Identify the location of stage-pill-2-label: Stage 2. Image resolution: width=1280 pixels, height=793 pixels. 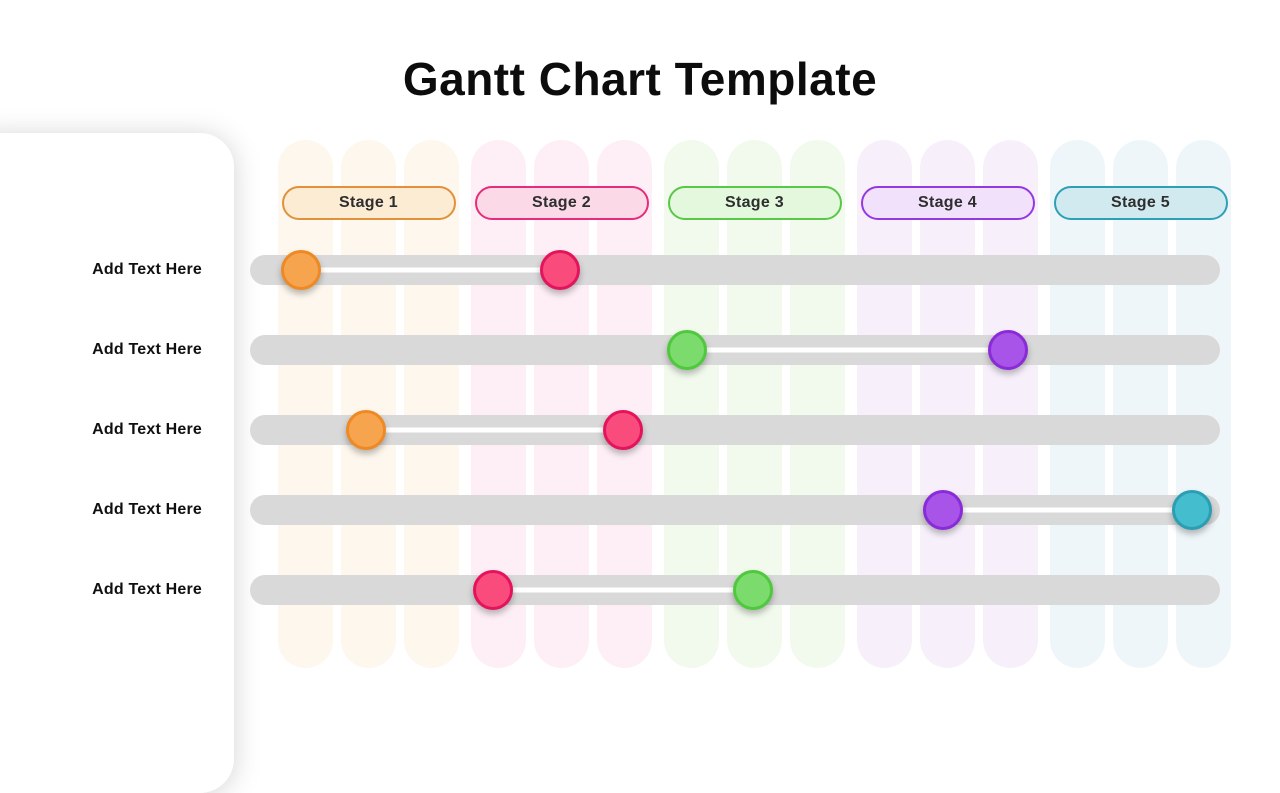
(561, 202).